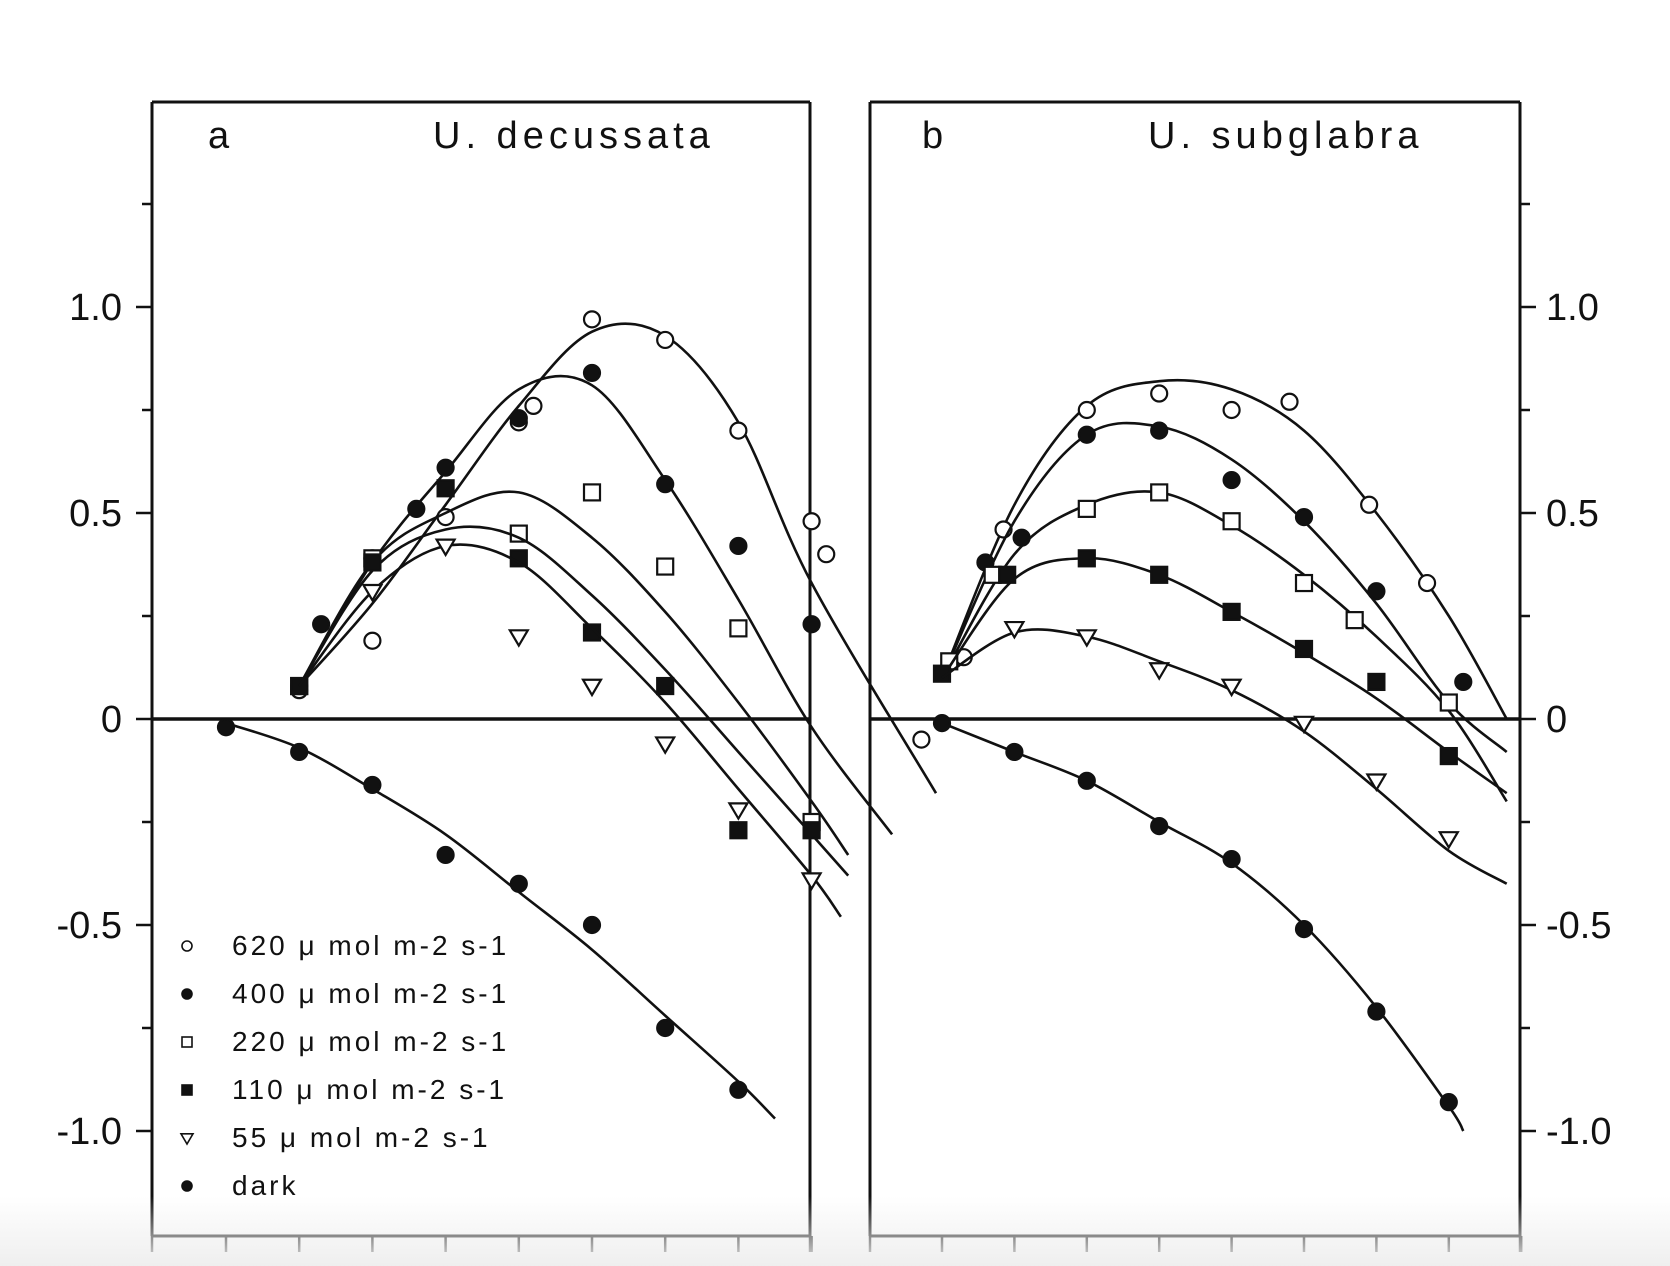 The image size is (1670, 1266). Describe the element at coordinates (574, 136) in the screenshot. I see `panel-a-title: U. decussata` at that location.